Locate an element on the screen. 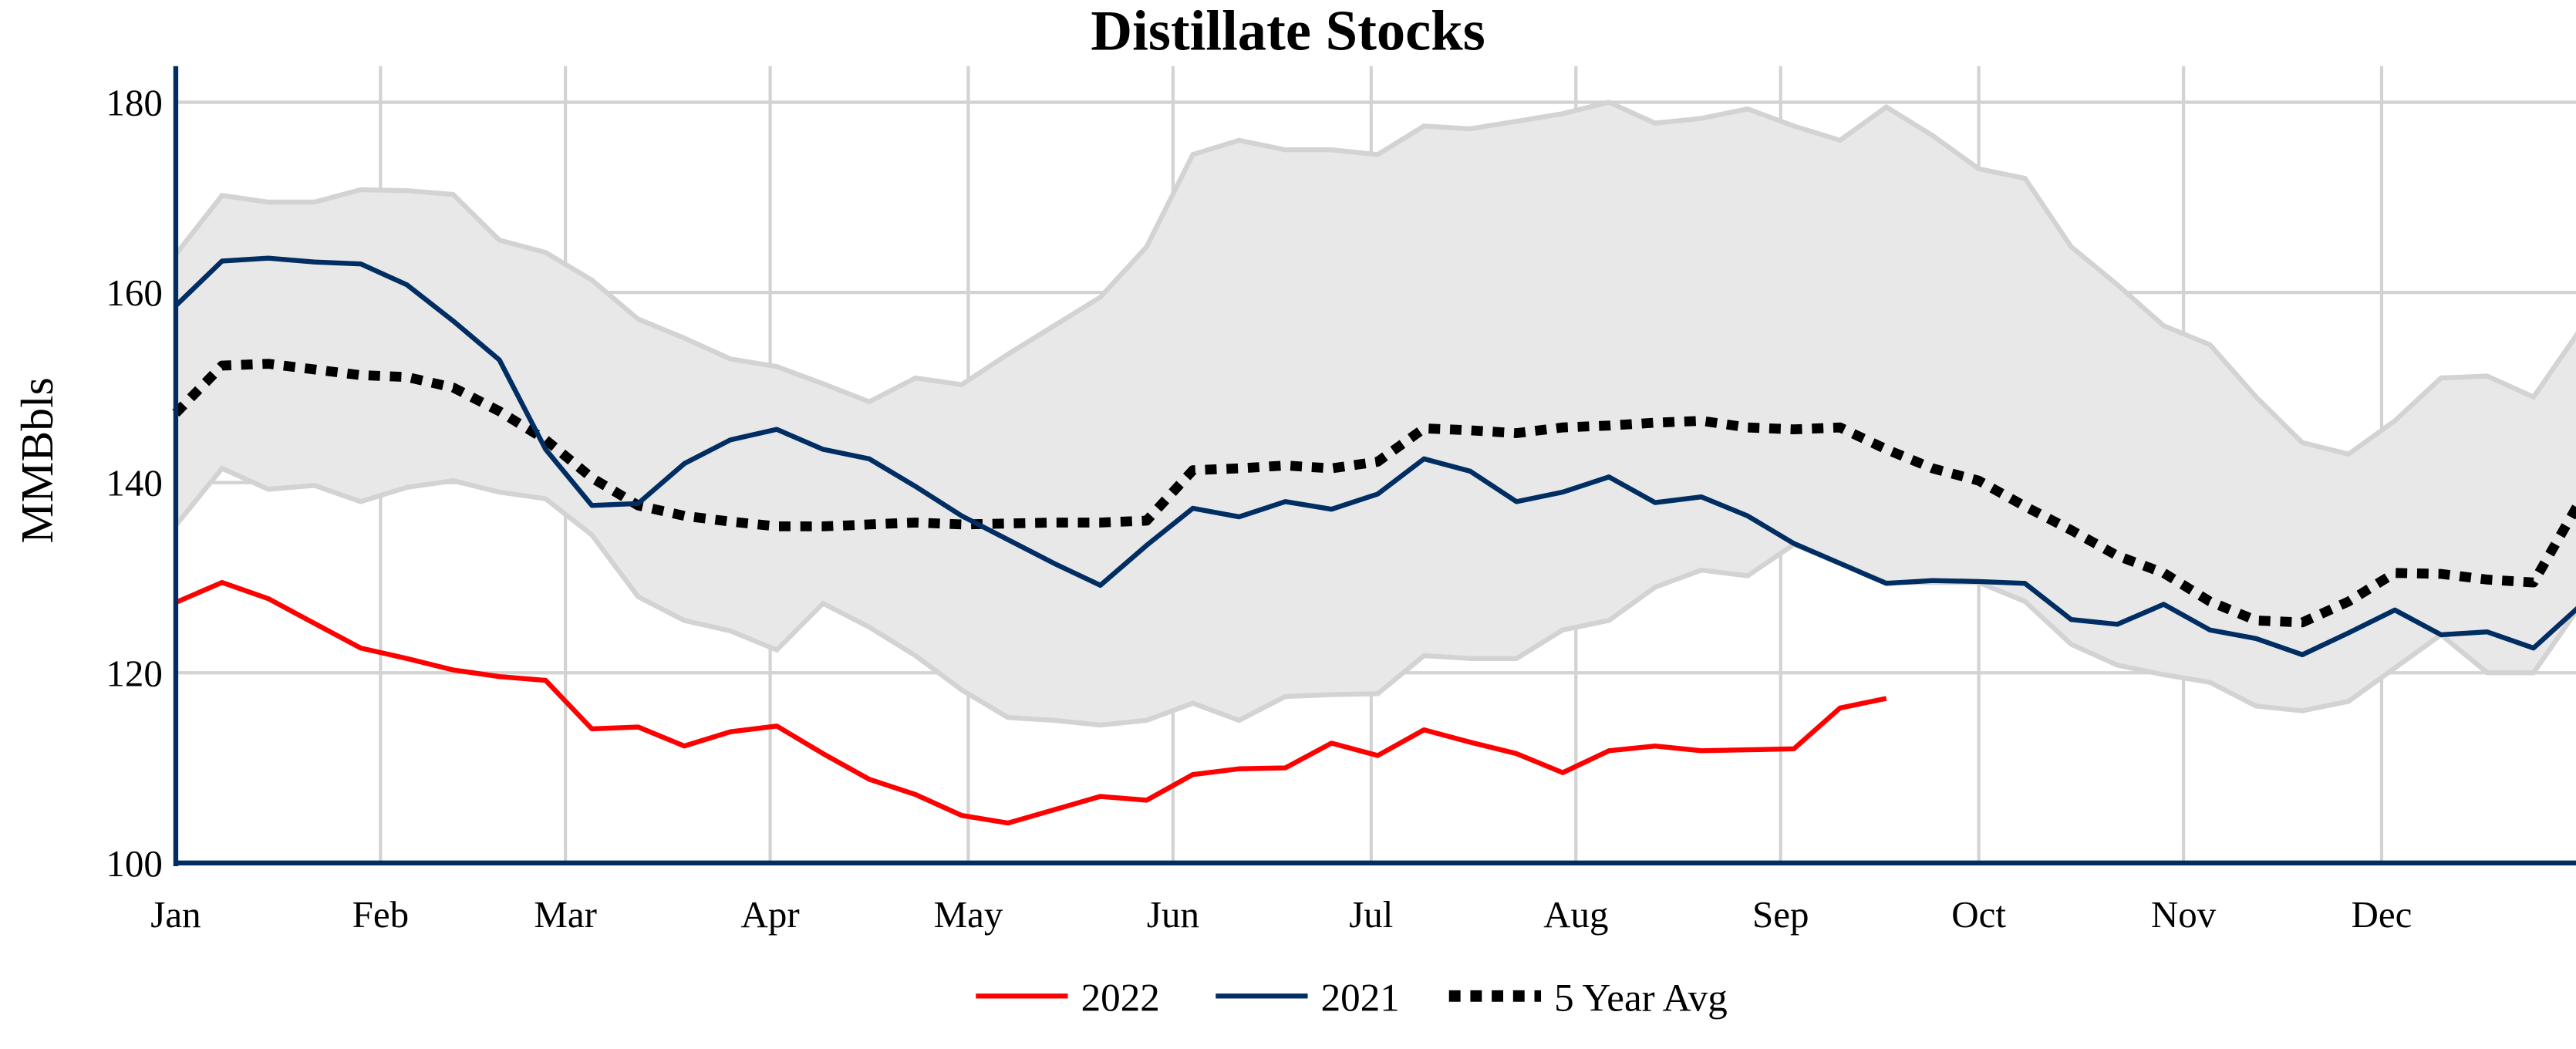  x-tick-label: Jun is located at coordinates (1173, 915).